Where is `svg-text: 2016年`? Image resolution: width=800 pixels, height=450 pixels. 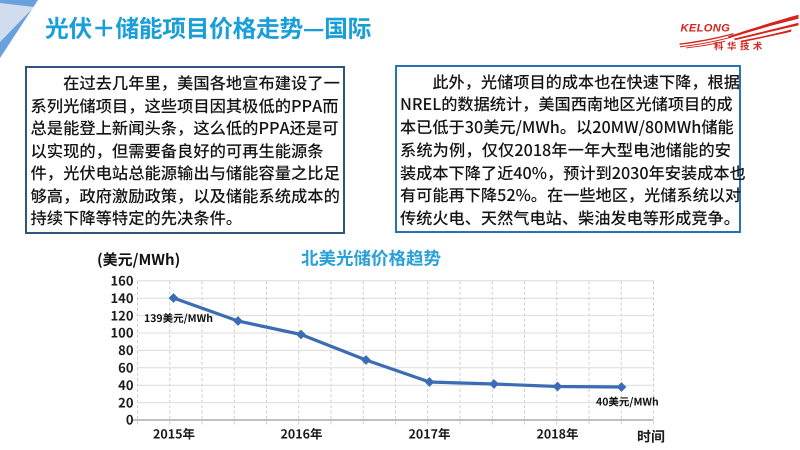 svg-text: 2016年 is located at coordinates (301, 433).